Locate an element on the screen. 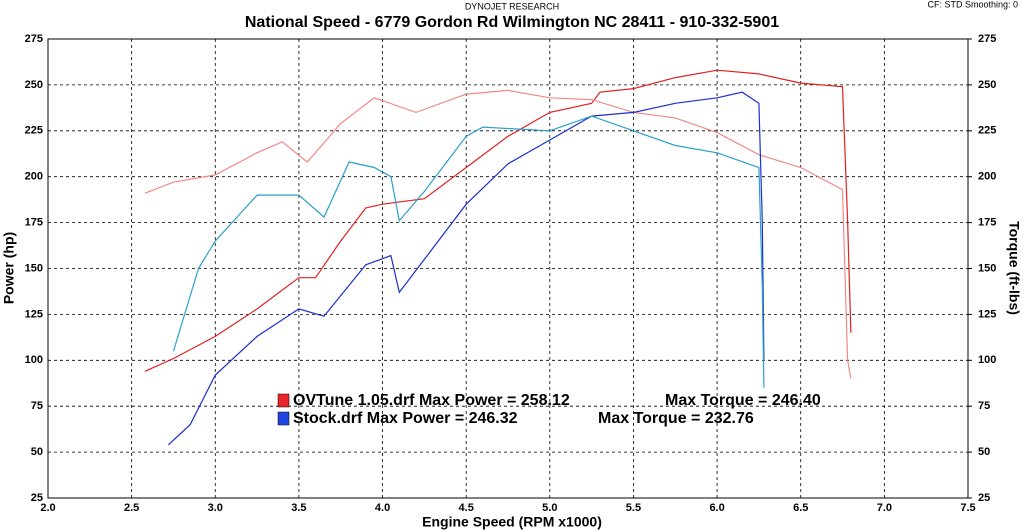  x-tick-label: 4.5 is located at coordinates (466, 508).